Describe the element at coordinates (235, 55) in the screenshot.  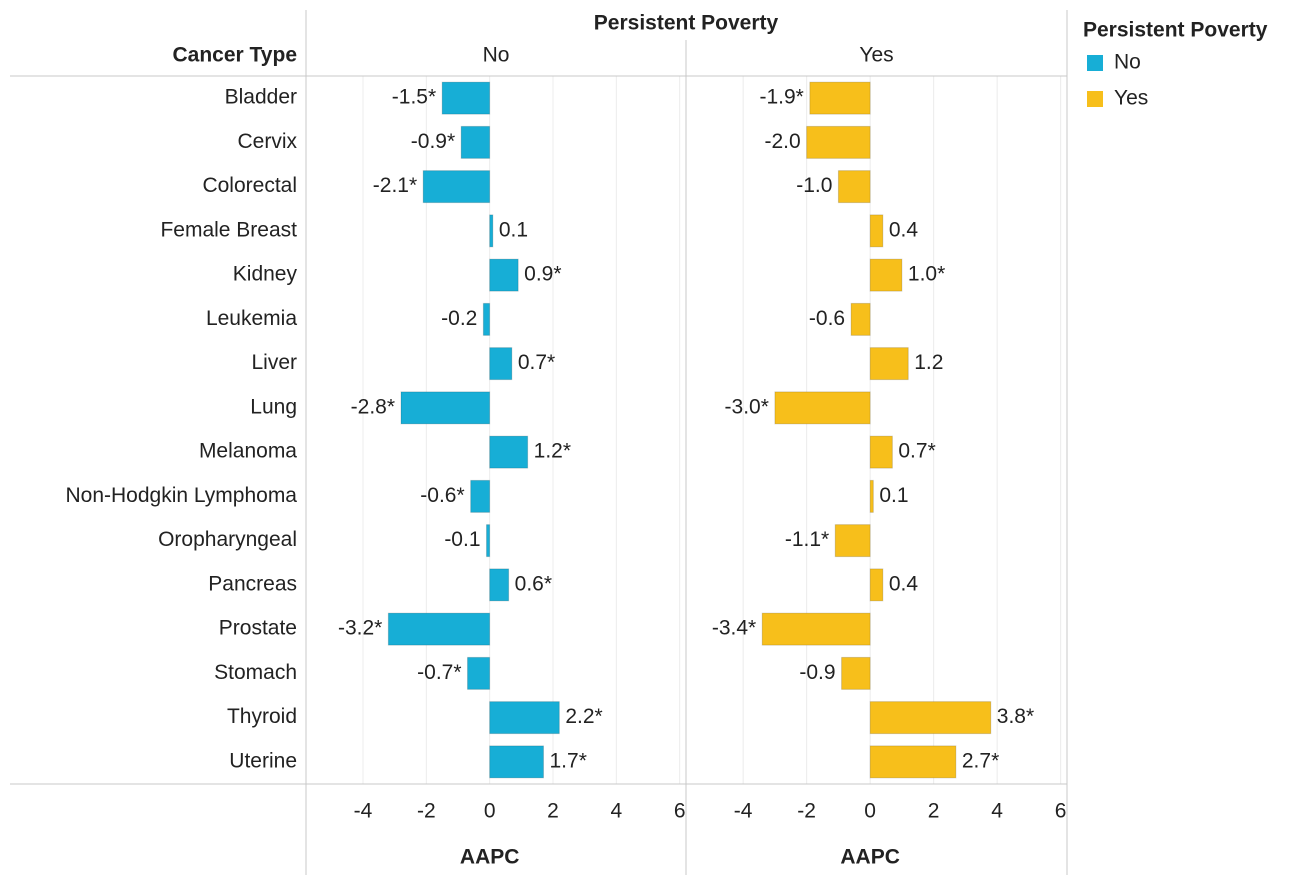
I see `row-header: Cancer Type` at that location.